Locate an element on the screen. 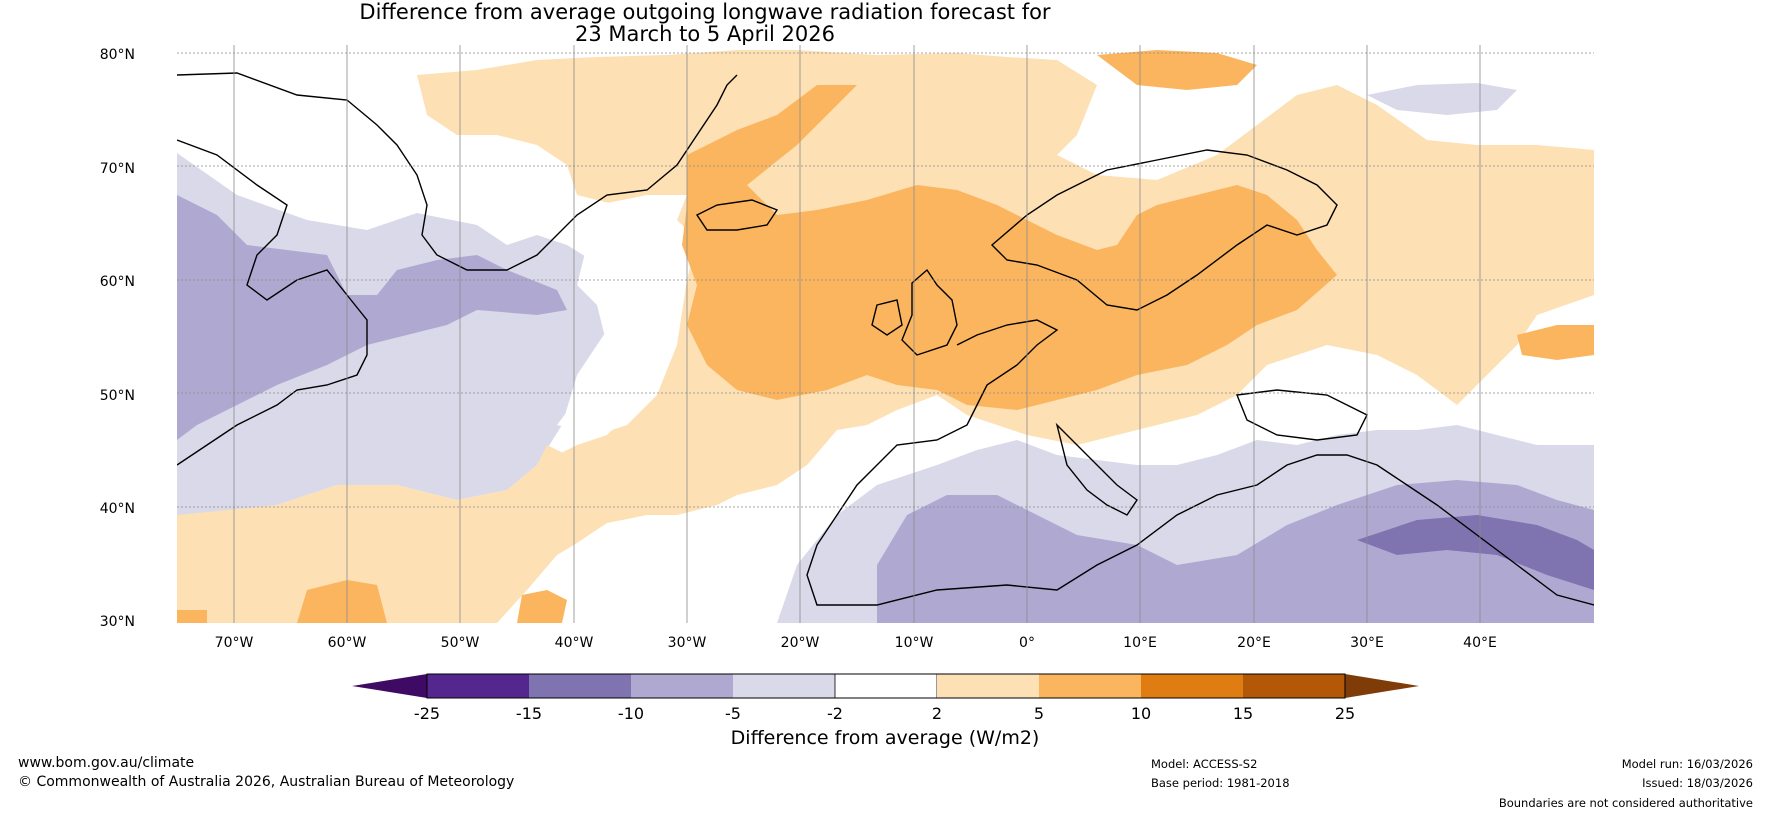 The height and width of the screenshot is (816, 1770). lon-label-30e: 30°E is located at coordinates (1367, 643).